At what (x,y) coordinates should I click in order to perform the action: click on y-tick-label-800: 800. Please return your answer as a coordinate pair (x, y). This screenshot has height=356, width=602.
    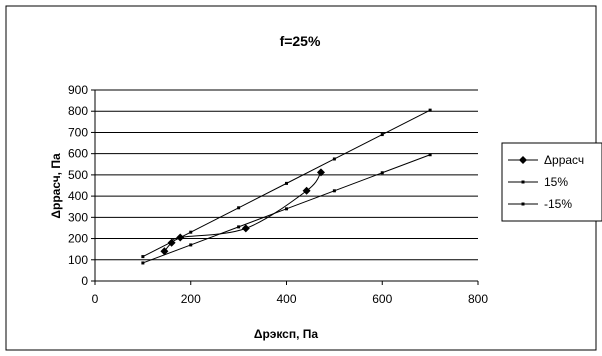
    Looking at the image, I should click on (78, 111).